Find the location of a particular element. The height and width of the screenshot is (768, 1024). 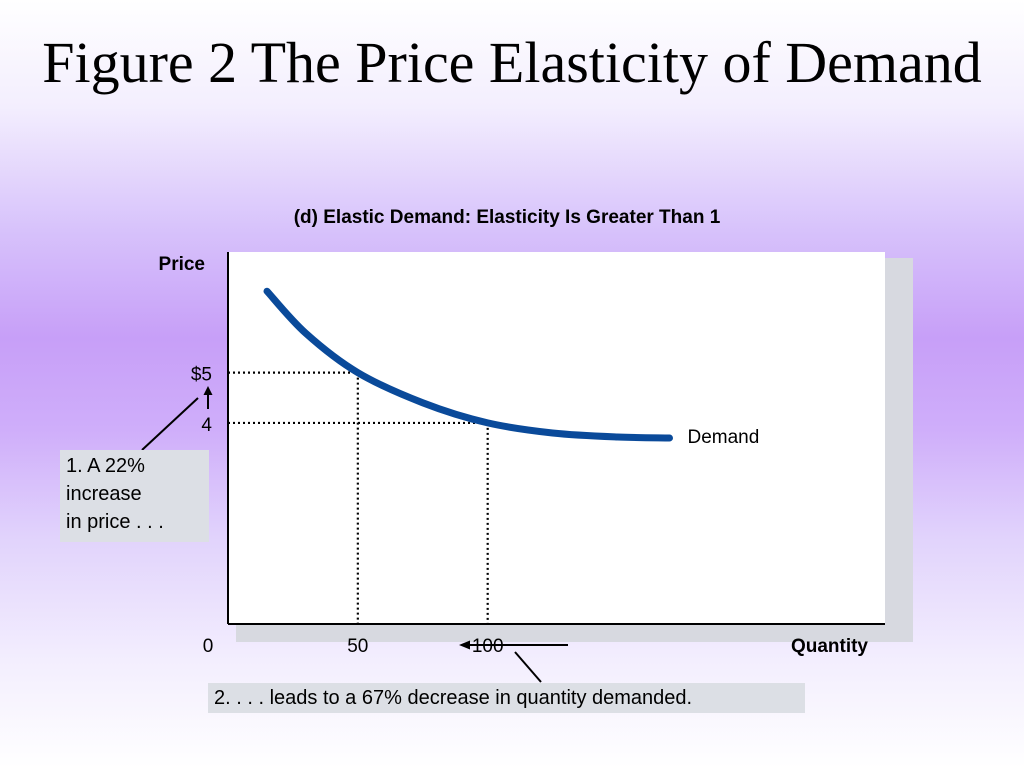

demand-curve is located at coordinates (468, 364).